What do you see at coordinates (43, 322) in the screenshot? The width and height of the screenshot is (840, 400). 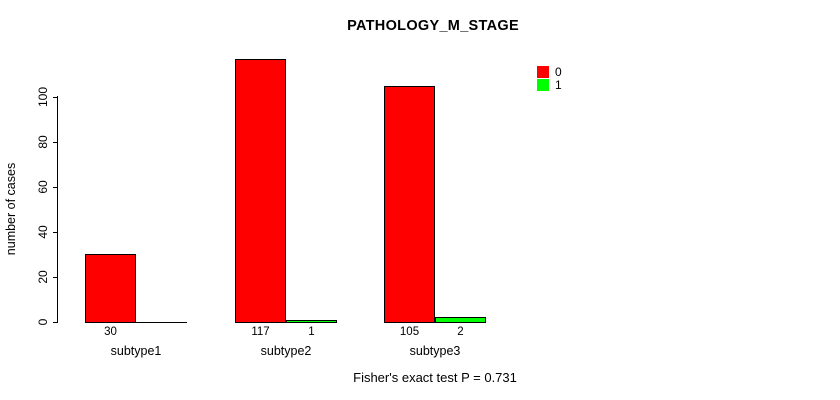 I see `y-tick-label: 0` at bounding box center [43, 322].